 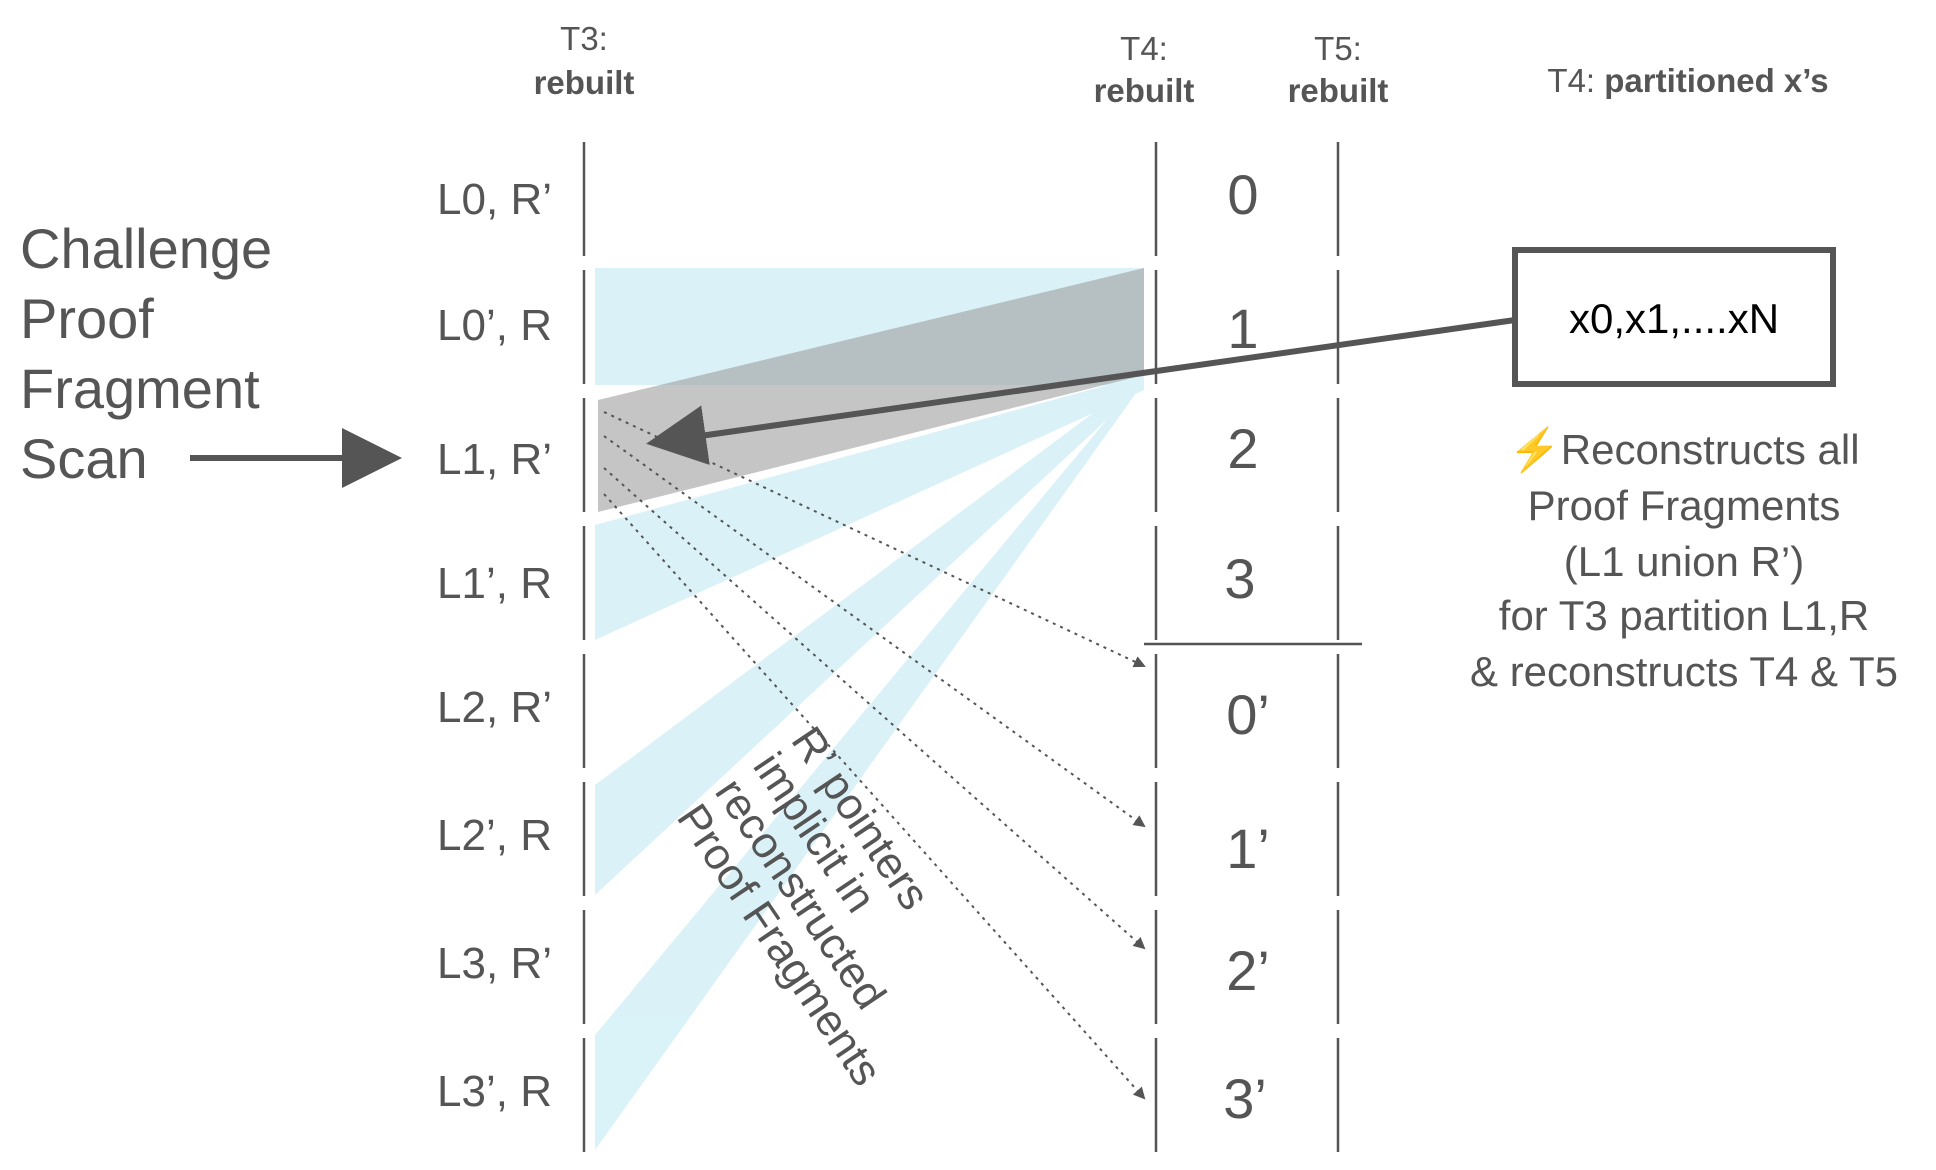 What do you see at coordinates (84, 458) in the screenshot?
I see `side-label-line-3: Scan` at bounding box center [84, 458].